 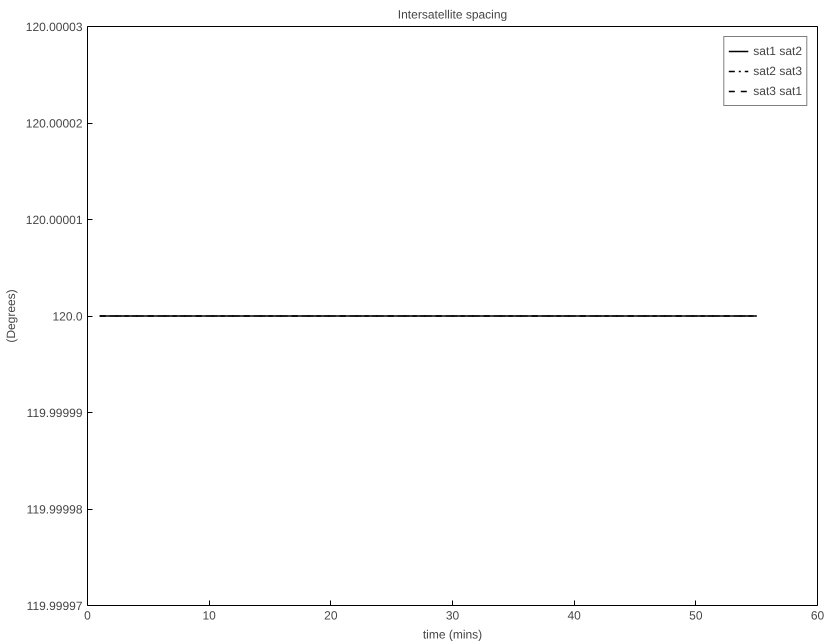 I want to click on x-tick-label: 60, so click(x=817, y=615).